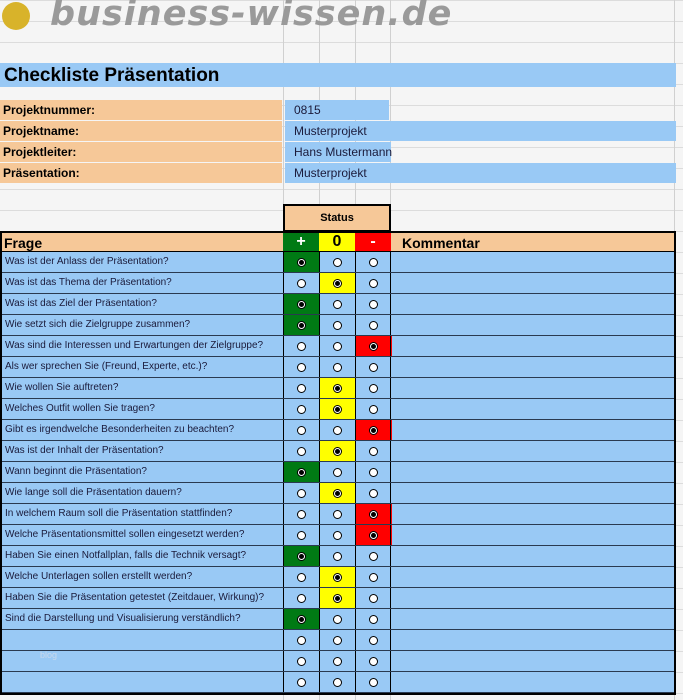  What do you see at coordinates (337, 110) in the screenshot?
I see `project-number-cell: 0815` at bounding box center [337, 110].